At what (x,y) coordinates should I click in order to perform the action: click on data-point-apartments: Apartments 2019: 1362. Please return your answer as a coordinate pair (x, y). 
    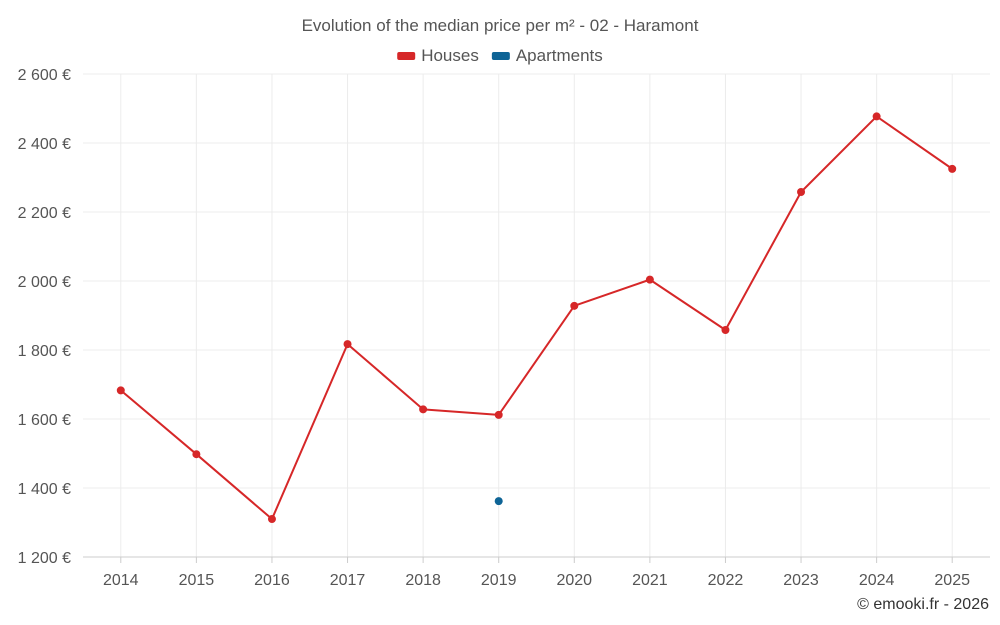
    Looking at the image, I should click on (498, 501).